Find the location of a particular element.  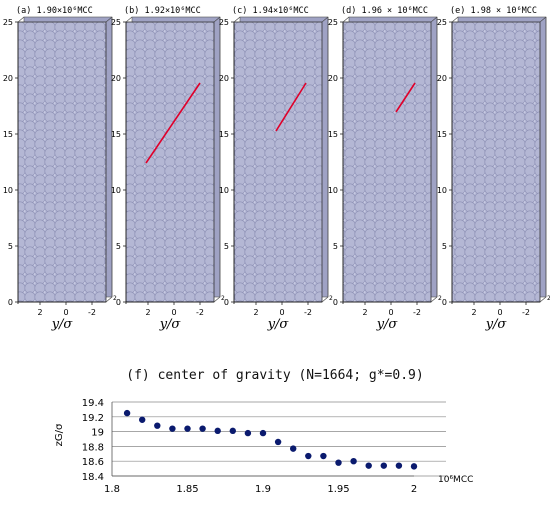

x-tick-label: 1.85 is located at coordinates (187, 489).